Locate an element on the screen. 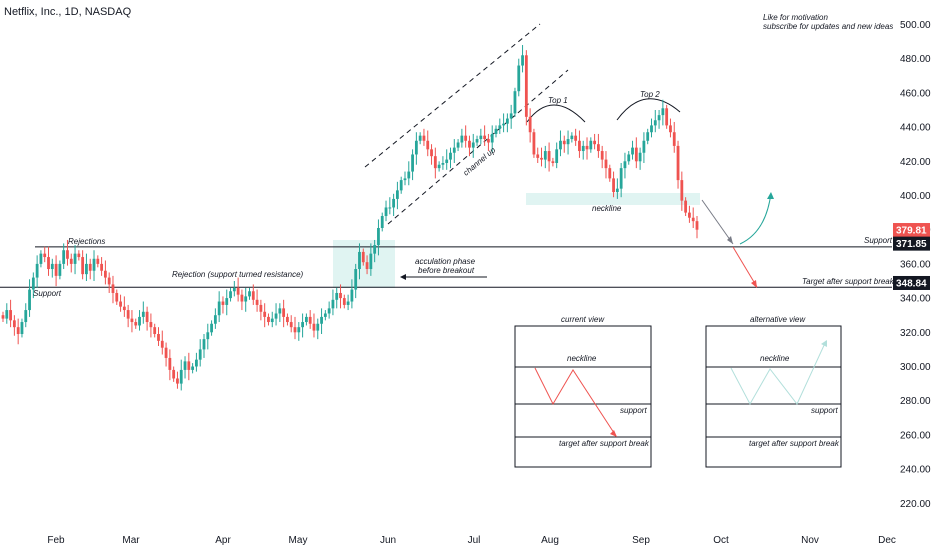  channel-lower-line is located at coordinates (478, 147).